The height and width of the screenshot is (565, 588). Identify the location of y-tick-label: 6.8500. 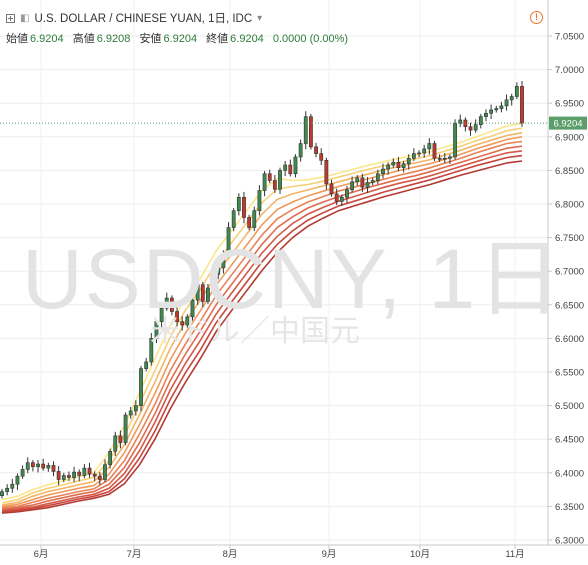
(569, 171).